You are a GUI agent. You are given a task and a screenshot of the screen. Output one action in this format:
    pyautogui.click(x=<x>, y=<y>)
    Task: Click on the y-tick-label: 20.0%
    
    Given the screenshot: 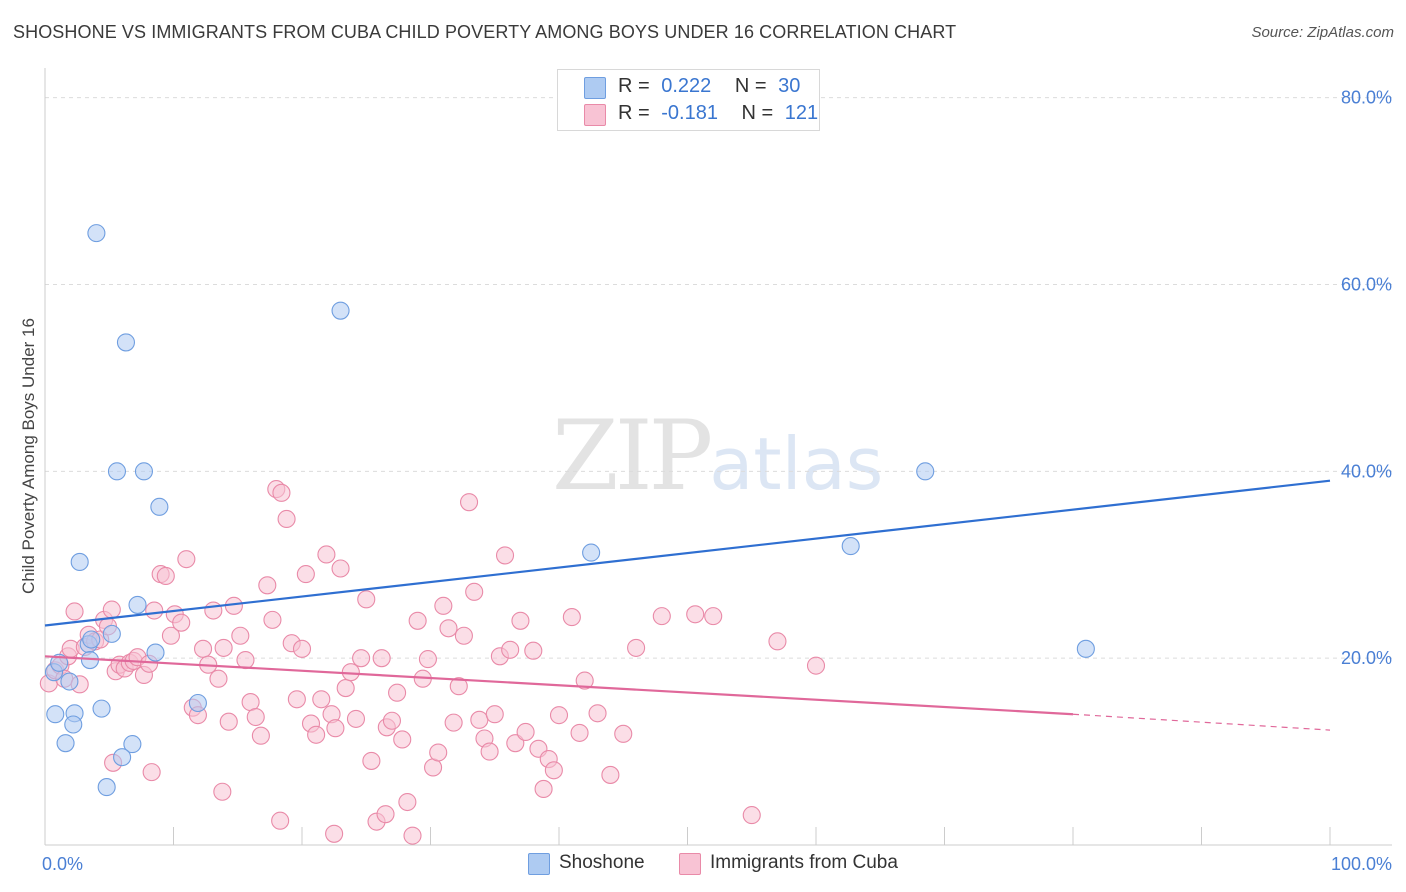 What is the action you would take?
    pyautogui.click(x=1366, y=658)
    